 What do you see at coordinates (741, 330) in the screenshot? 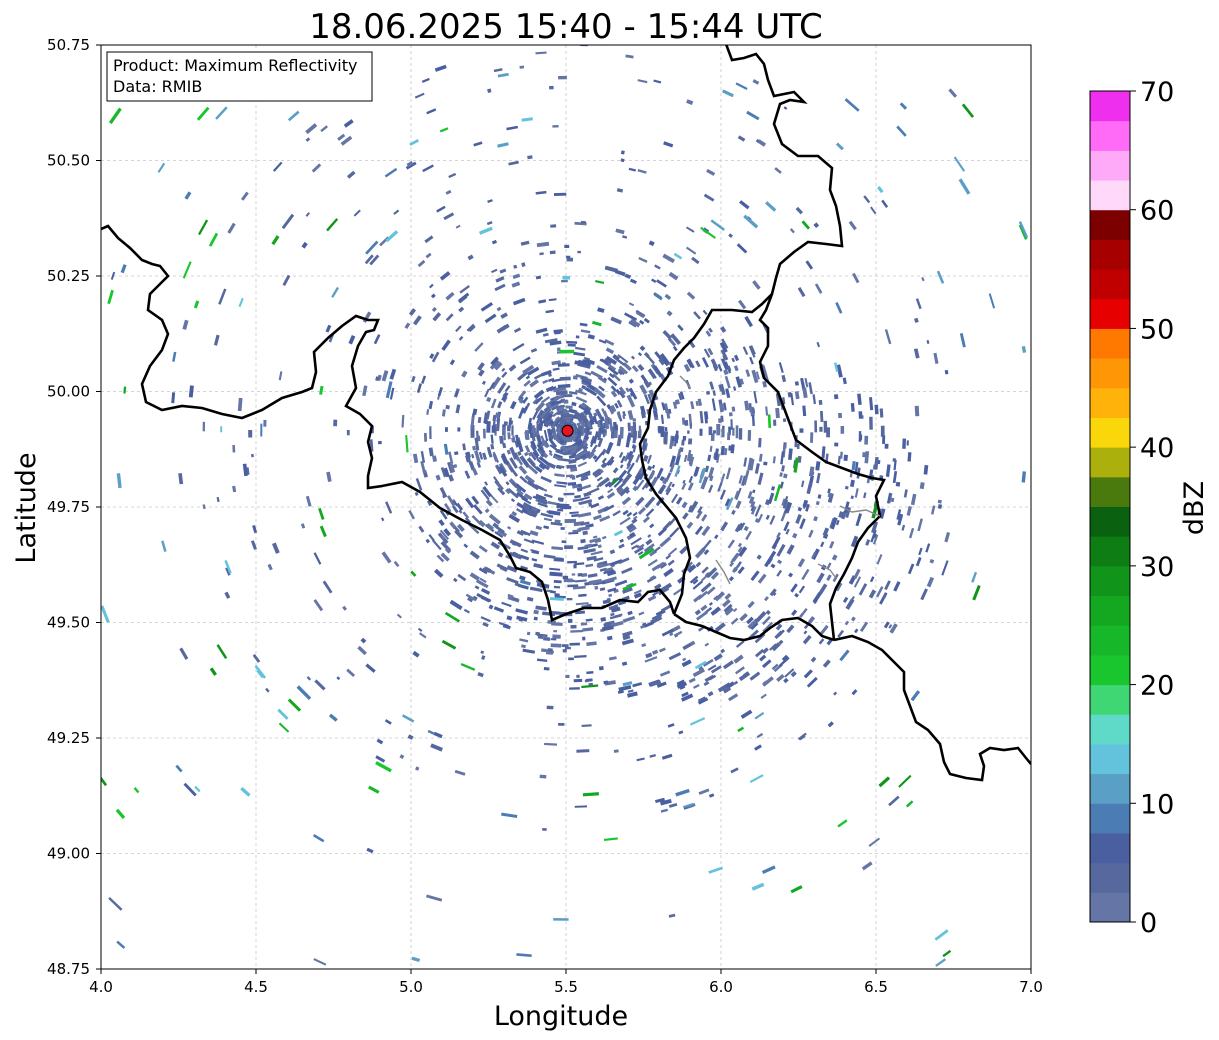
I see `border-lux-belgium` at bounding box center [741, 330].